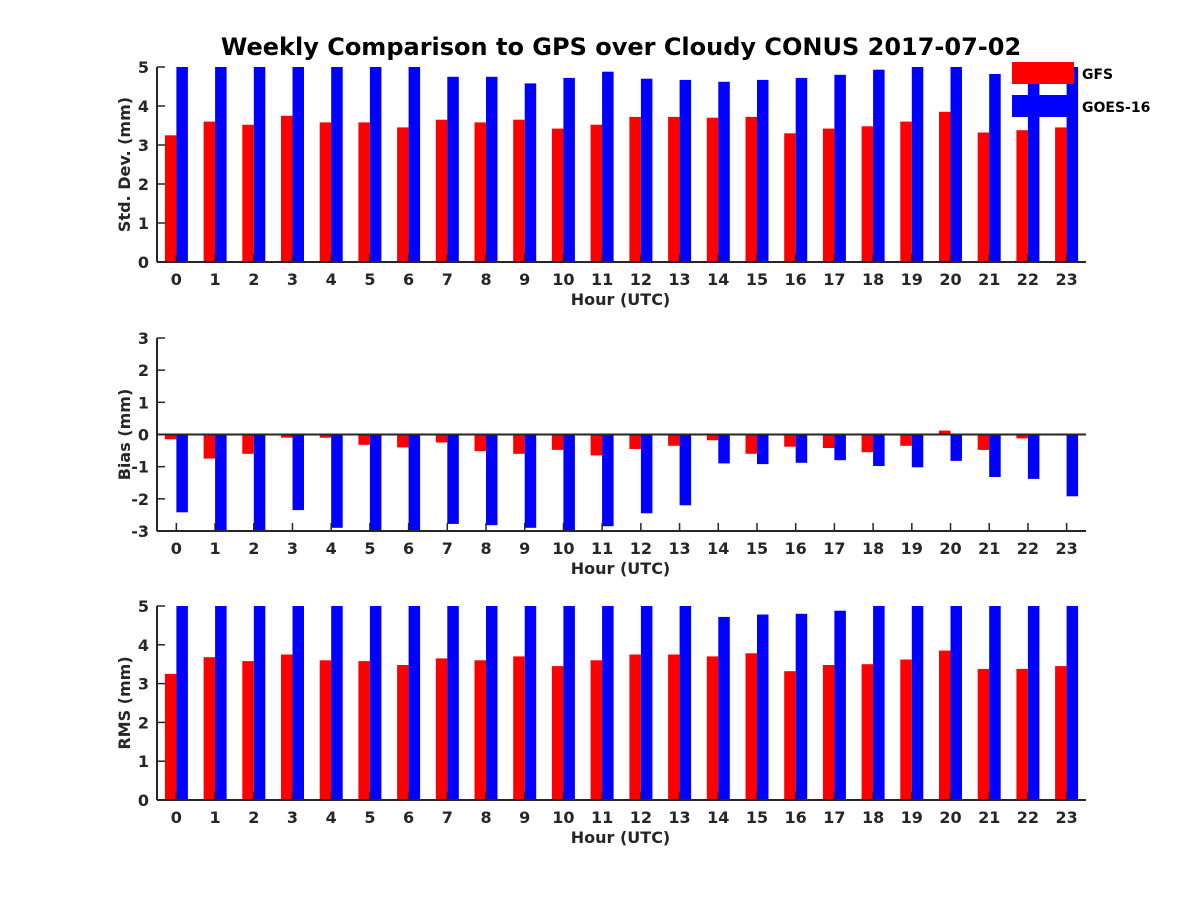 This screenshot has height=900, width=1200. Describe the element at coordinates (757, 279) in the screenshot. I see `x-tick-label-std-dev-15: 15` at that location.